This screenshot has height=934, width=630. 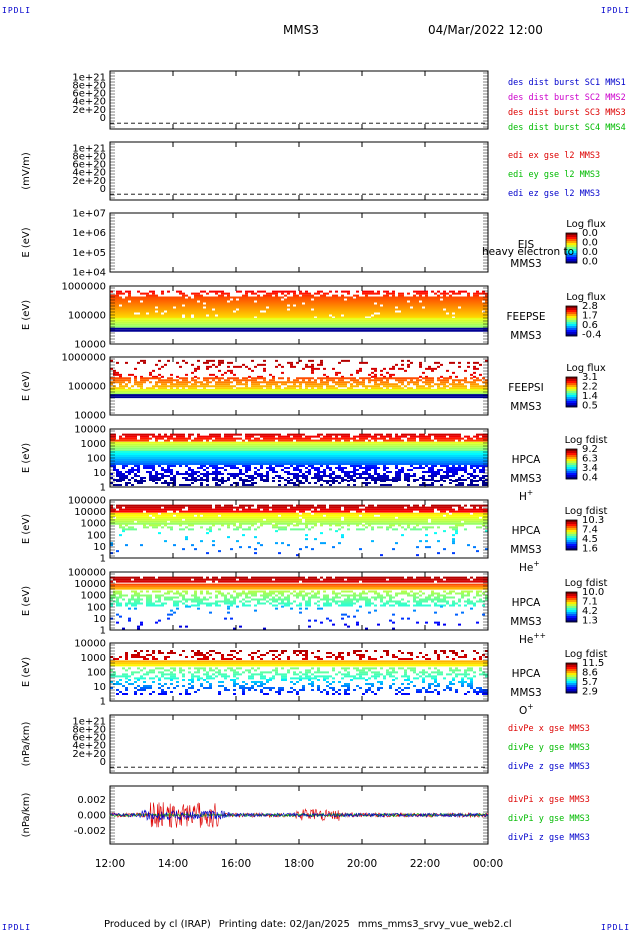 What do you see at coordinates (89, 253) in the screenshot?
I see `y-tick-label: 1e+05` at bounding box center [89, 253].